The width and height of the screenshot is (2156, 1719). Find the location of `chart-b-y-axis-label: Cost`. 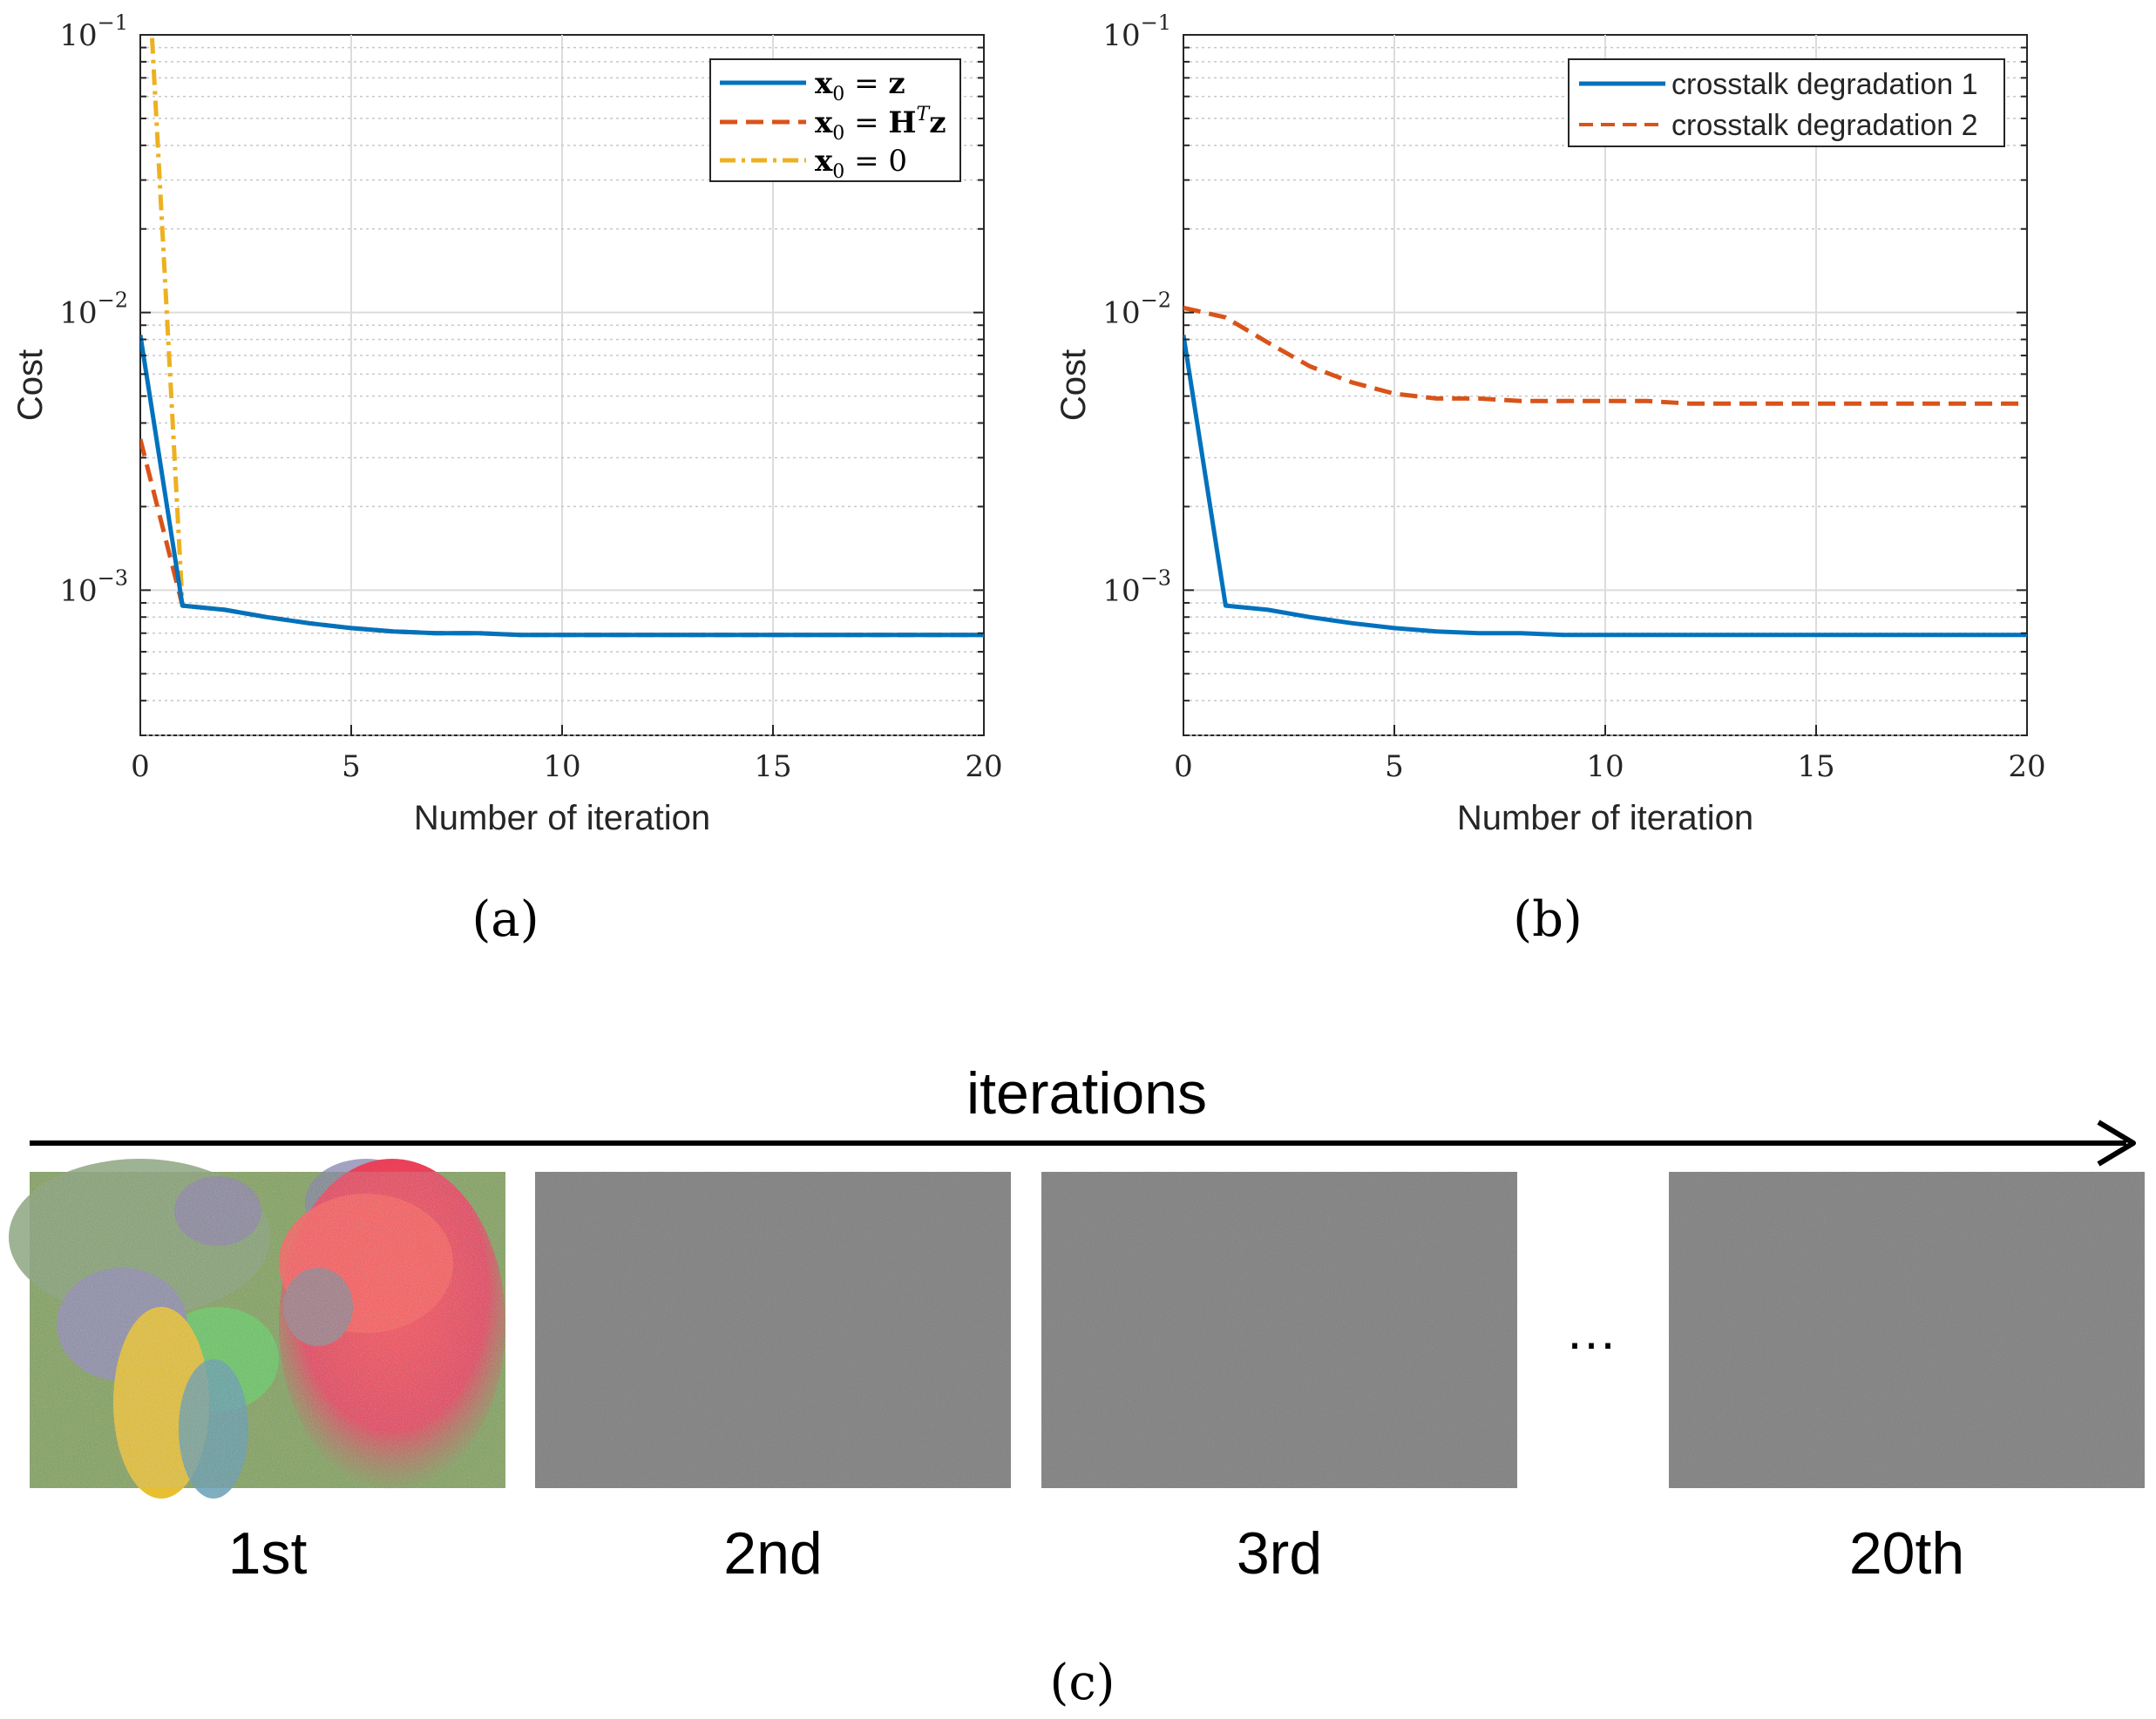

chart-b-y-axis-label: Cost is located at coordinates (1073, 385).